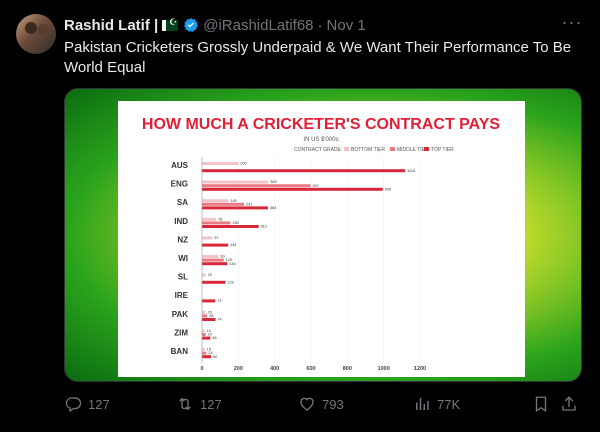 This screenshot has height=432, width=600. I want to click on like-count: 793, so click(333, 404).